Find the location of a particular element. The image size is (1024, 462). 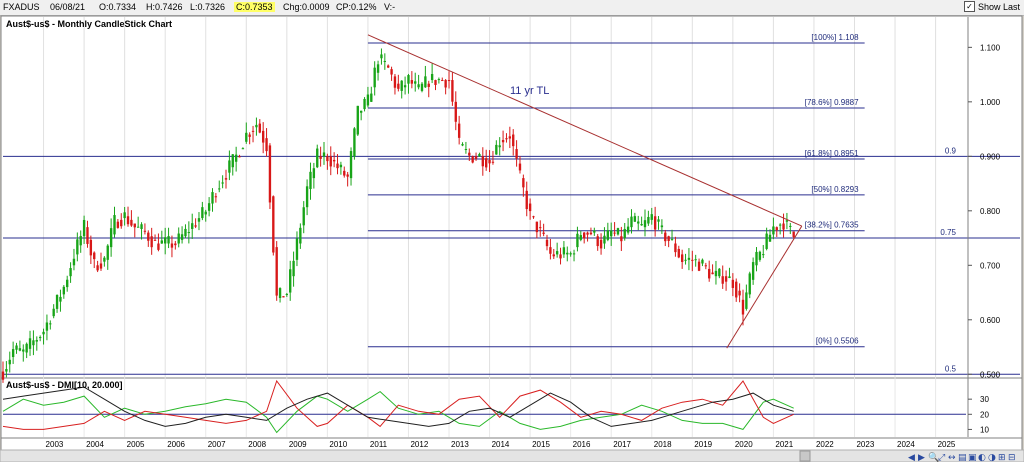

nav-icon: ⊟ is located at coordinates (1012, 457).